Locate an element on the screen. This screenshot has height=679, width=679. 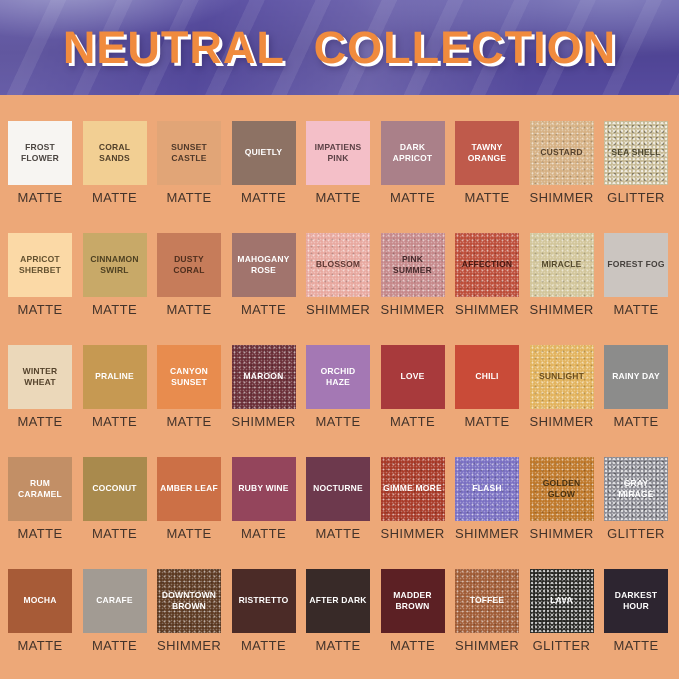
swatch-gray-mirage: GRAY MIRAGE is located at coordinates (636, 489).